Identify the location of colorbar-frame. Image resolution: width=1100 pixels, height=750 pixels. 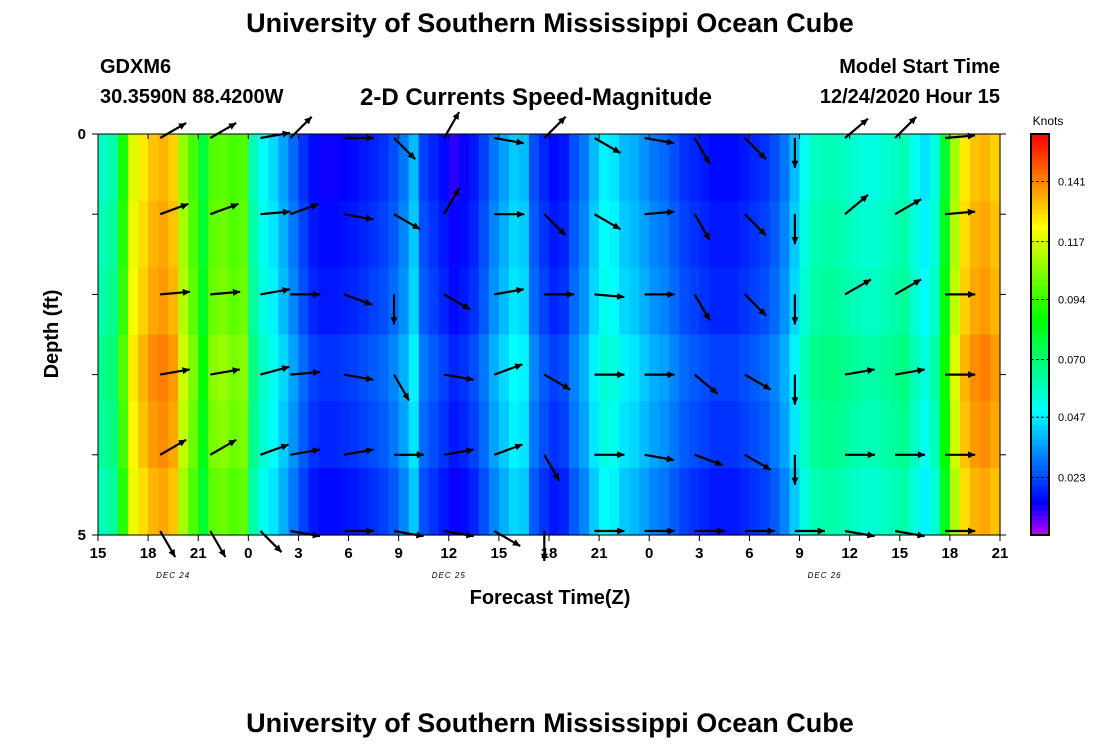
(1040, 334).